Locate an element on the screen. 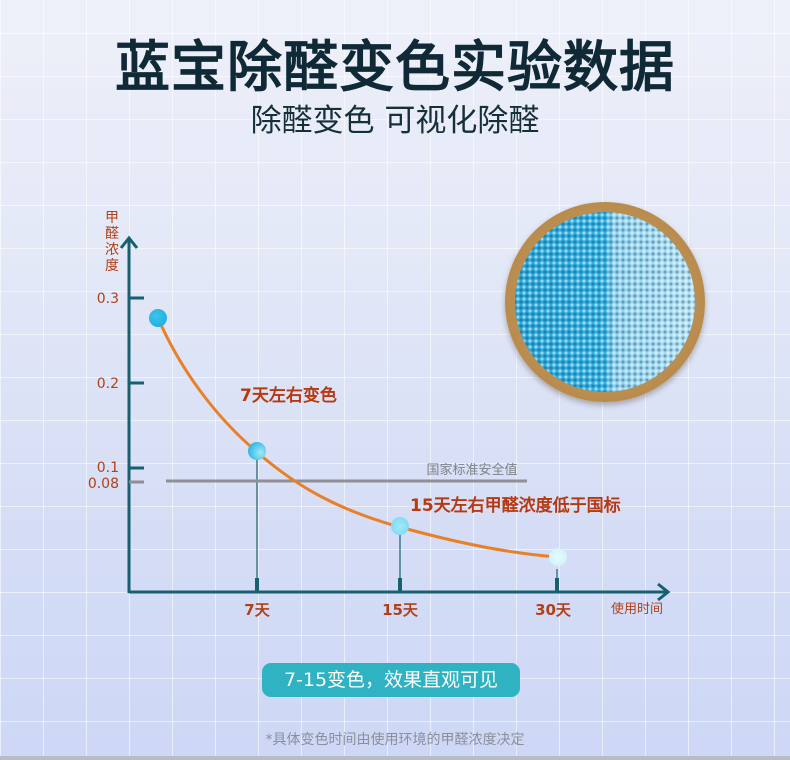 This screenshot has width=790, height=760. y-tick-label: 0.08 is located at coordinates (103, 484).